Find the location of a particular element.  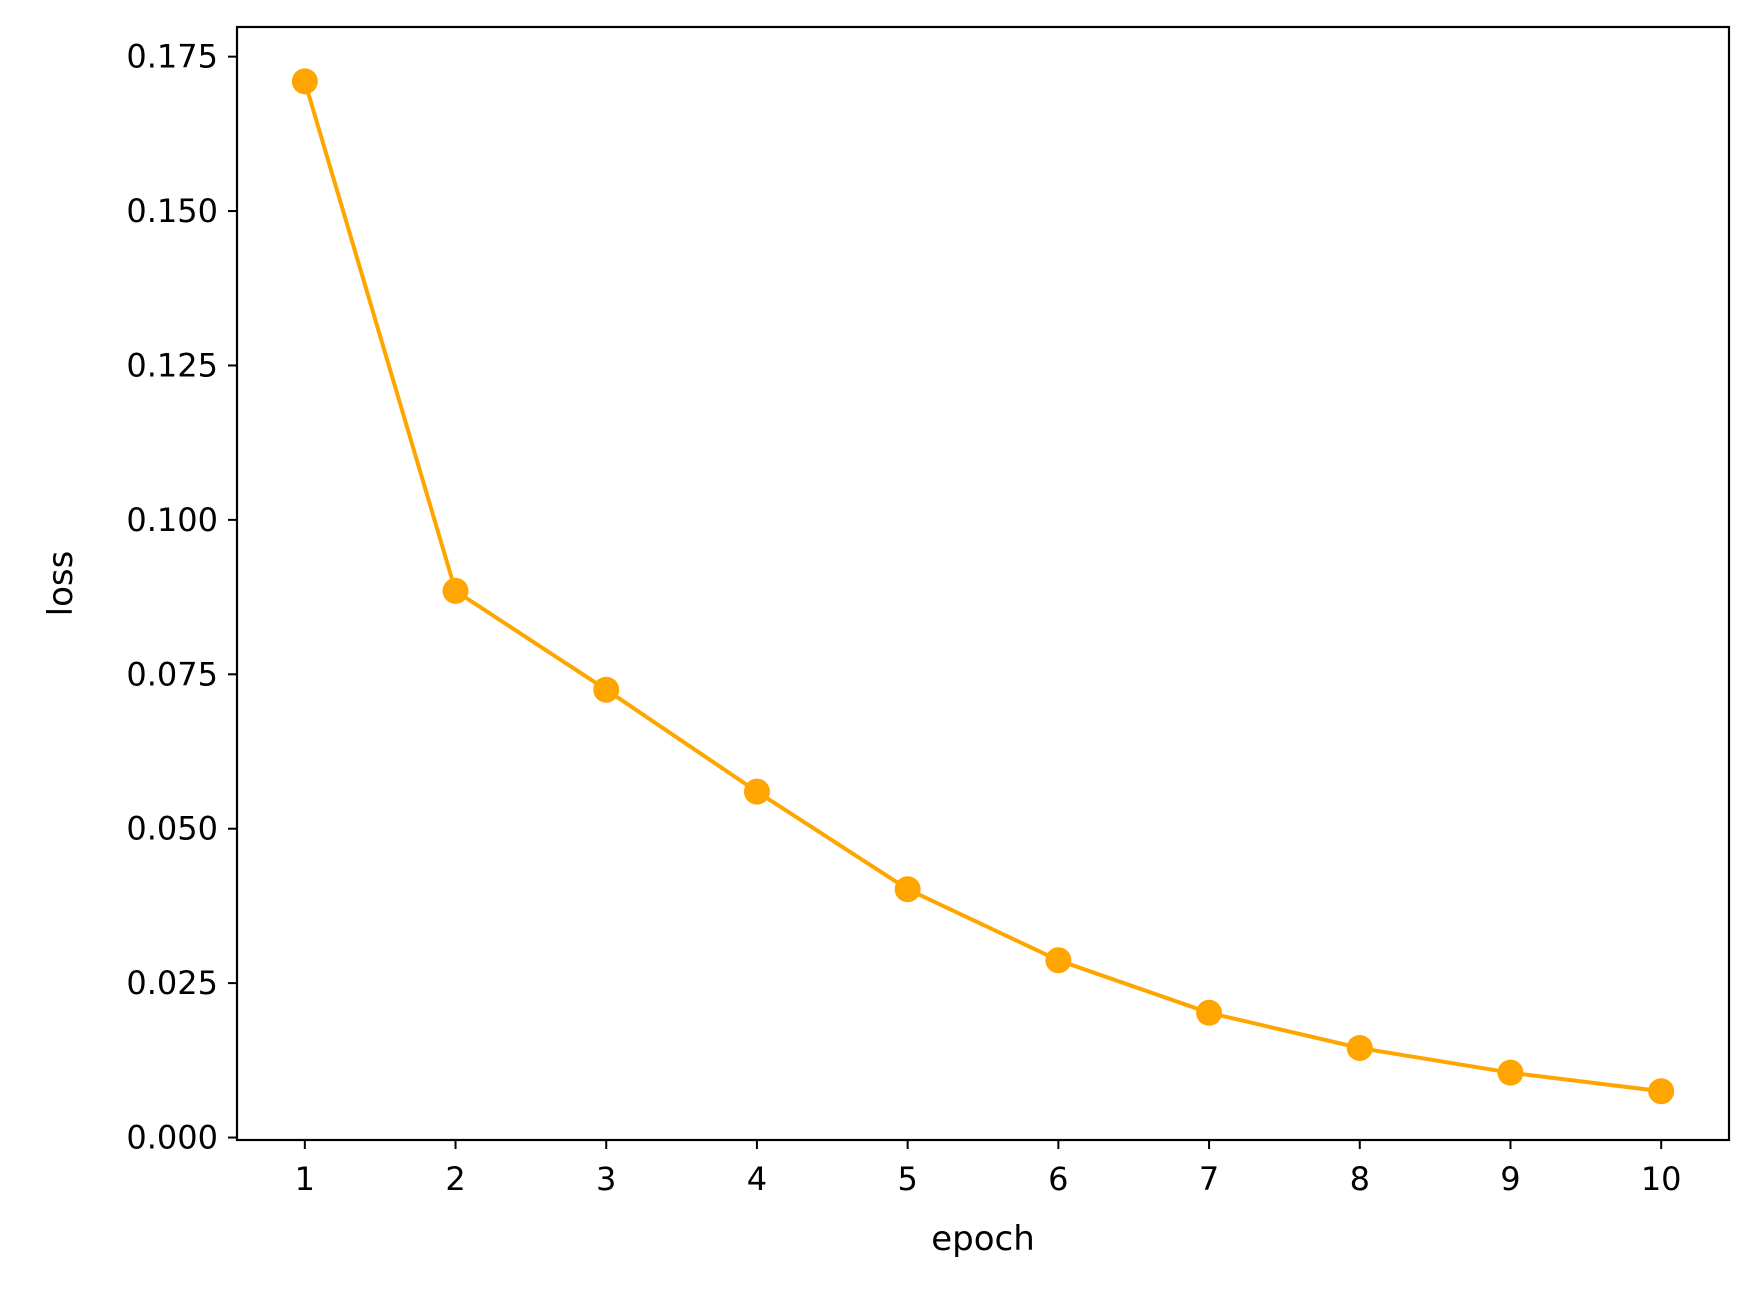

y-axis: 0.000 0.025 0.050 0.075 0.100 0.125 0.150 0.175 is located at coordinates (181, 597).